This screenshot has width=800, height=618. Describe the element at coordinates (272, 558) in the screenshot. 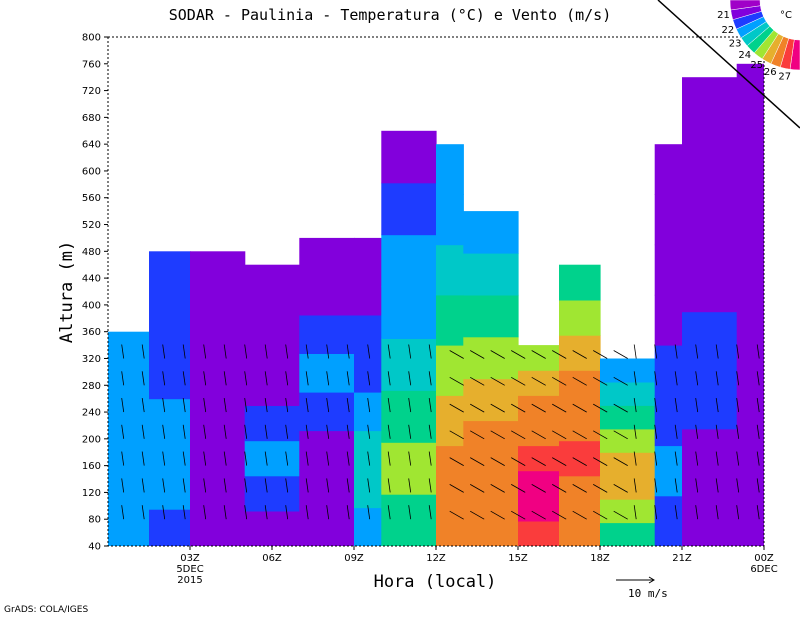

I see `x-tick-label: 06Z` at that location.